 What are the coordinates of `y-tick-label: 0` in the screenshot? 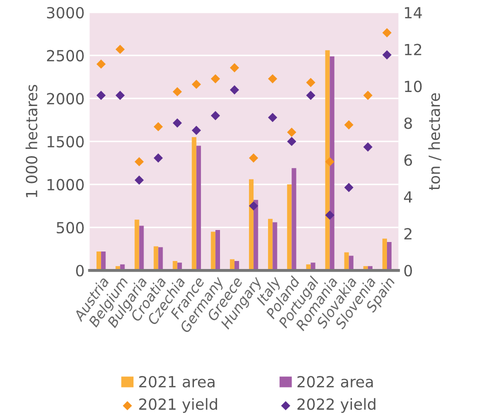 It's located at (80, 270).